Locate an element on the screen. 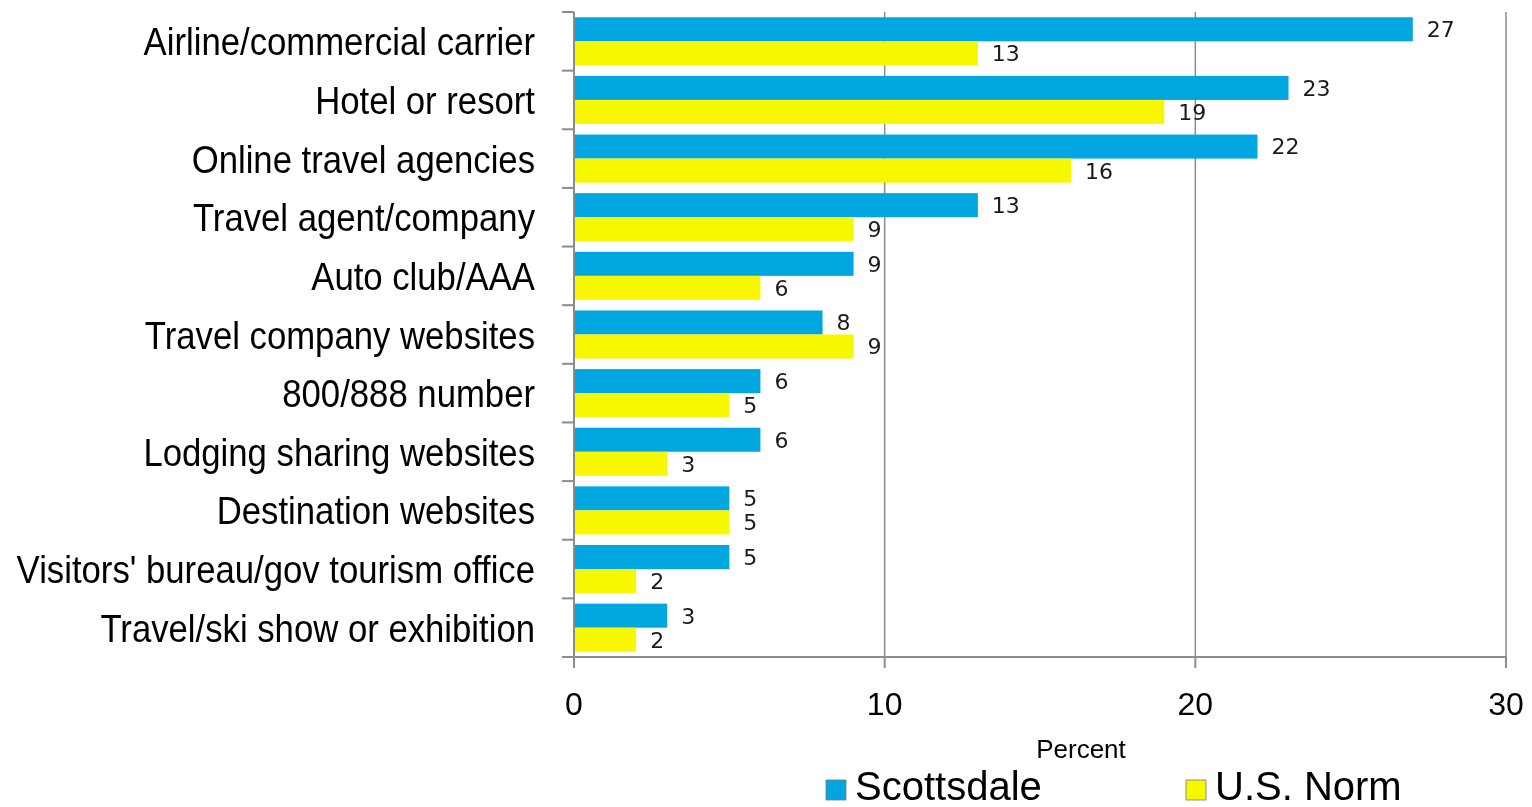 The height and width of the screenshot is (807, 1532). y-tick-label: Visitors' bureau/gov tourism office is located at coordinates (275, 570).